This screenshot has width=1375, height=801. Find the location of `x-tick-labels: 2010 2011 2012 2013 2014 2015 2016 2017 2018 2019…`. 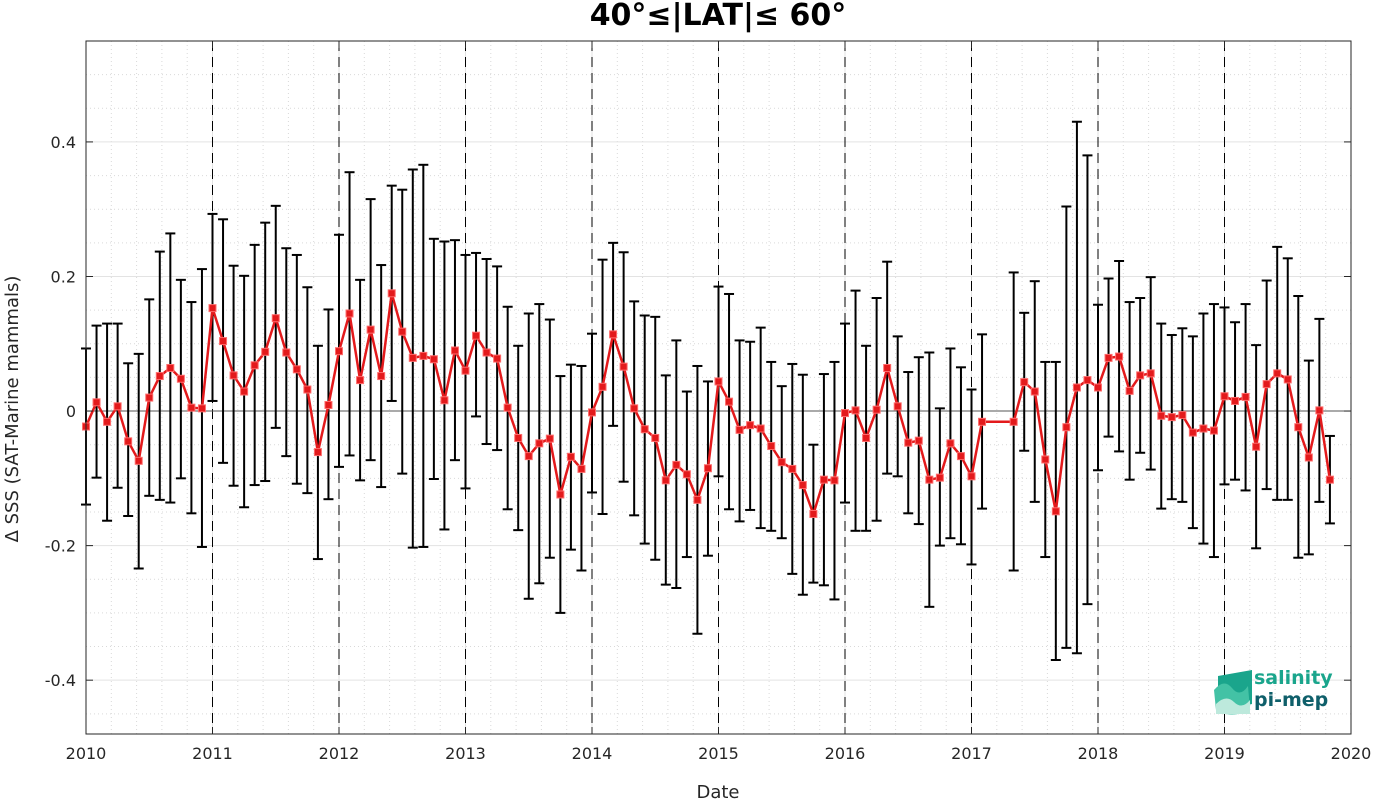

x-tick-labels: 2010 2011 2012 2013 2014 2015 2016 2017 2018 2019… is located at coordinates (719, 753).